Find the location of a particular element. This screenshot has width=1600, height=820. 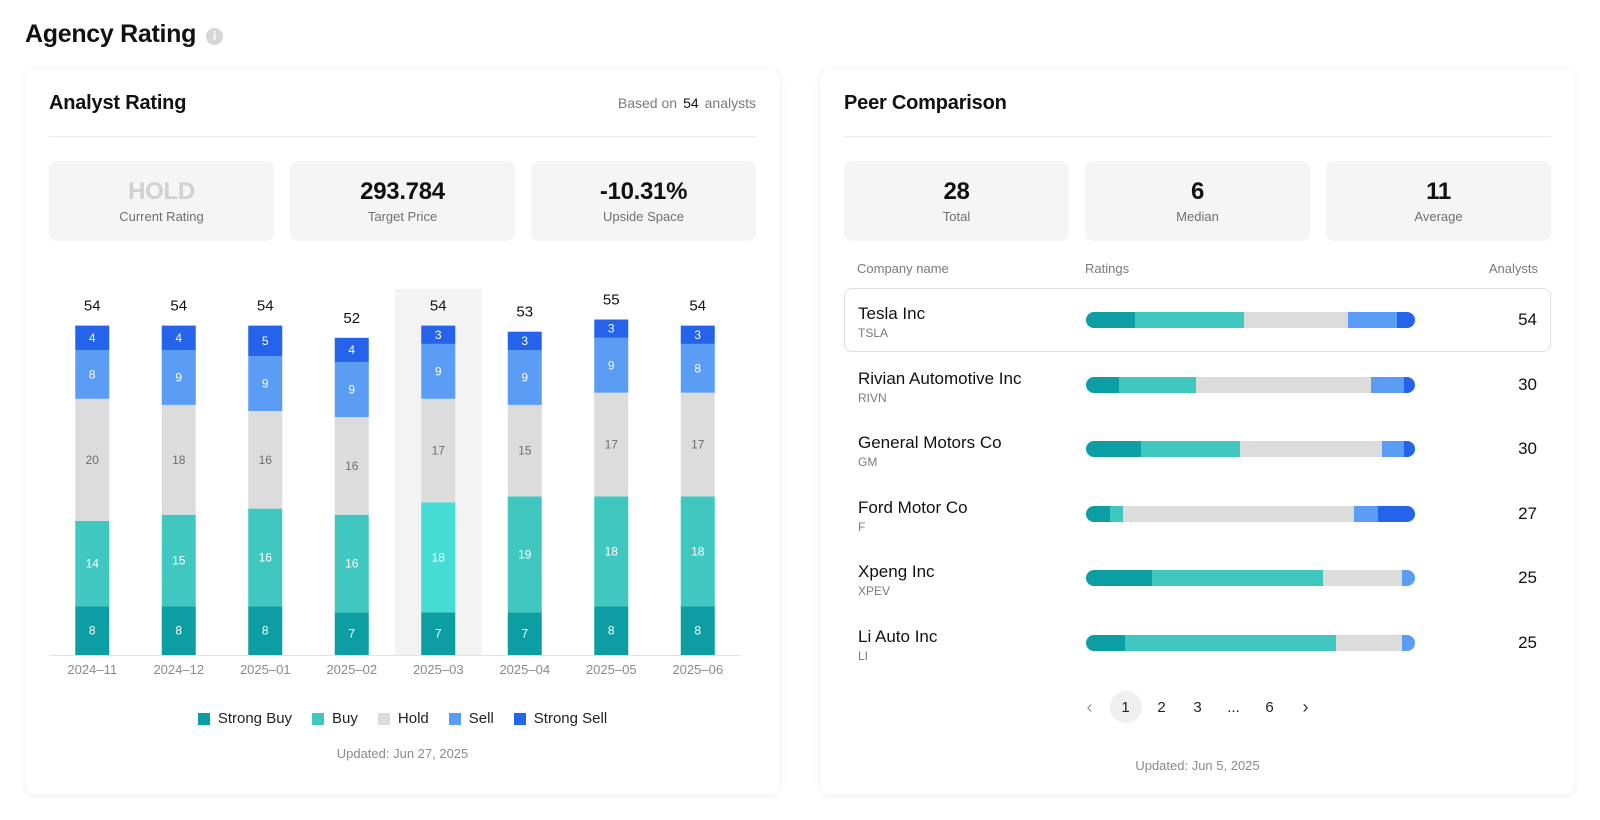

total-value: 28 is located at coordinates (956, 191).